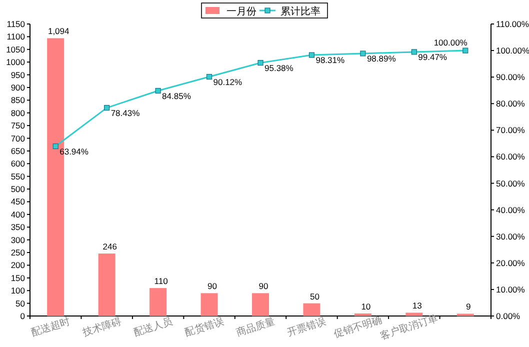 The height and width of the screenshot is (347, 529). What do you see at coordinates (511, 236) in the screenshot?
I see `y2-tick-label: 30.00%` at bounding box center [511, 236].